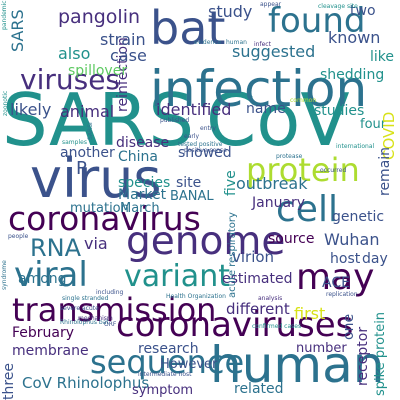 This screenshot has height=400, width=400. Describe the element at coordinates (192, 136) in the screenshot. I see `word-early: early` at that location.